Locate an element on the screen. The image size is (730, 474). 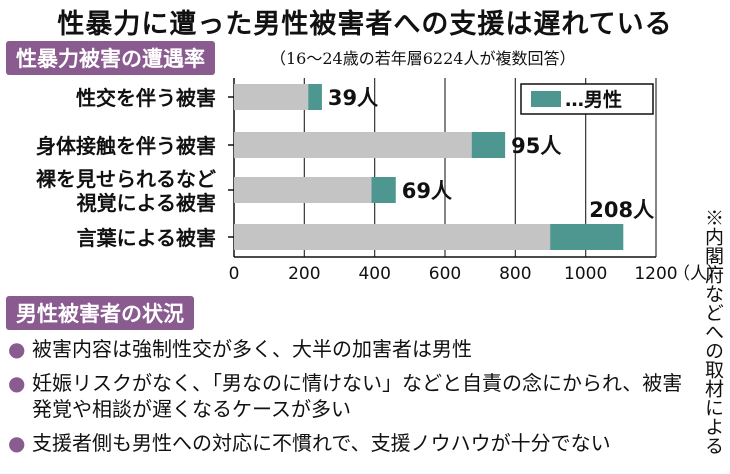
x-tick-label: 1000 is located at coordinates (585, 274).